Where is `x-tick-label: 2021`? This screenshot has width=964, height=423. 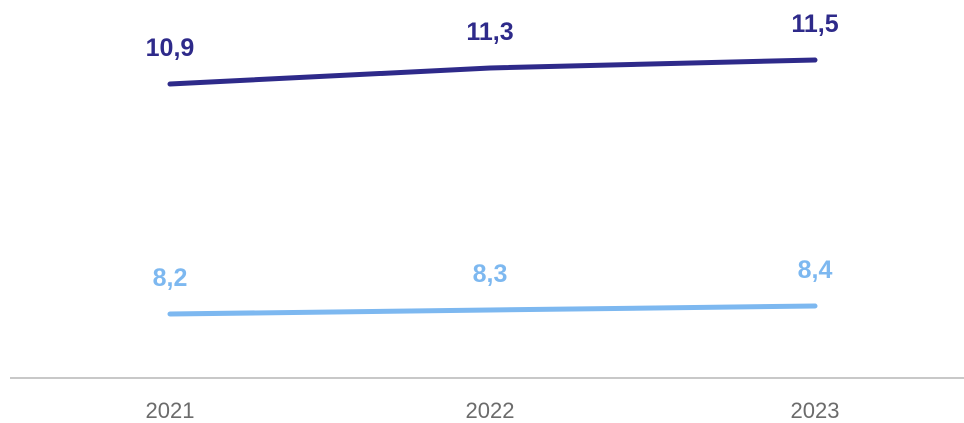
x-tick-label: 2021 is located at coordinates (170, 410).